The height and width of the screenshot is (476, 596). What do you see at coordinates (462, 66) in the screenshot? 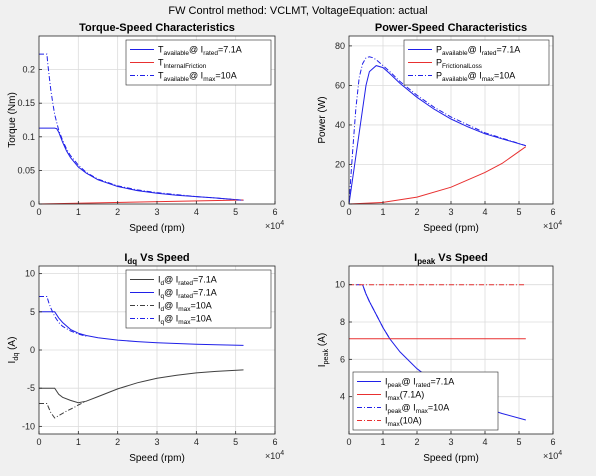
I see `legend-label-2-part-1: FrictionalLoss` at bounding box center [462, 66].